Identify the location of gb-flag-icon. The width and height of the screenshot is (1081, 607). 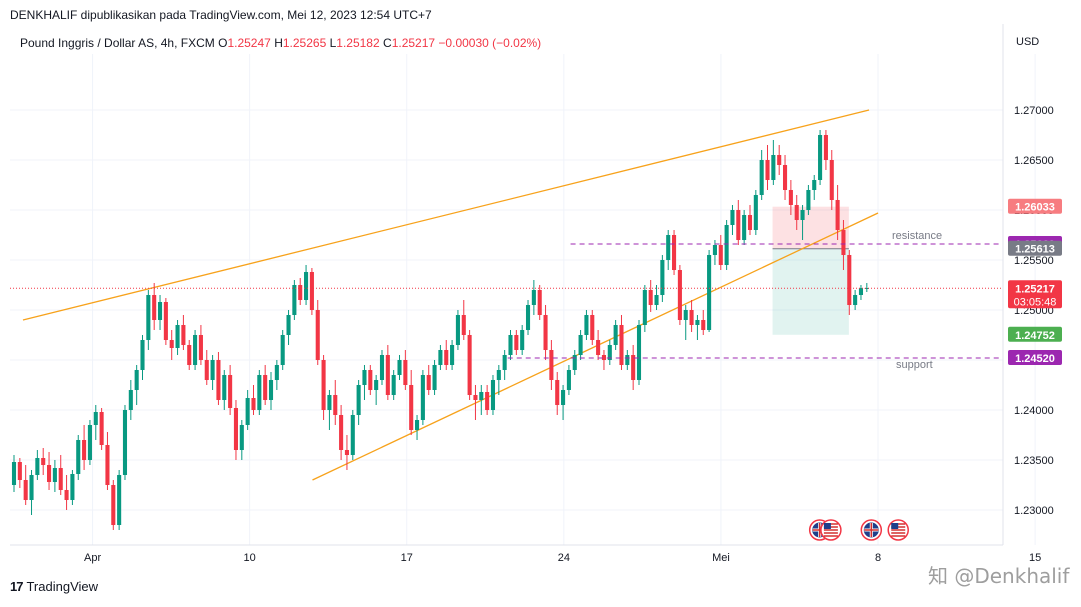
(871, 530).